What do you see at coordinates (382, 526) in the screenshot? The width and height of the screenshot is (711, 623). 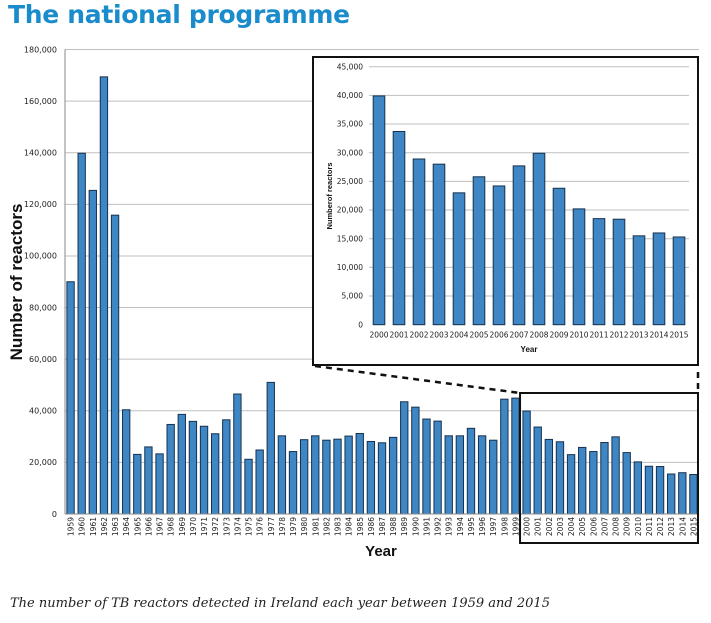 I see `x-tick-label: 1987` at bounding box center [382, 526].